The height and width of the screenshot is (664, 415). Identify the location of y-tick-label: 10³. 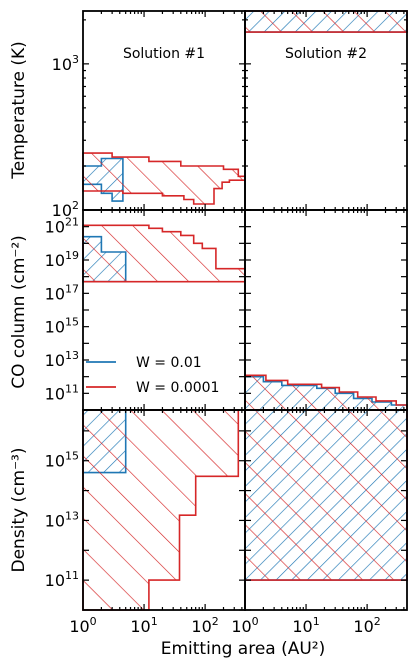
(65, 63).